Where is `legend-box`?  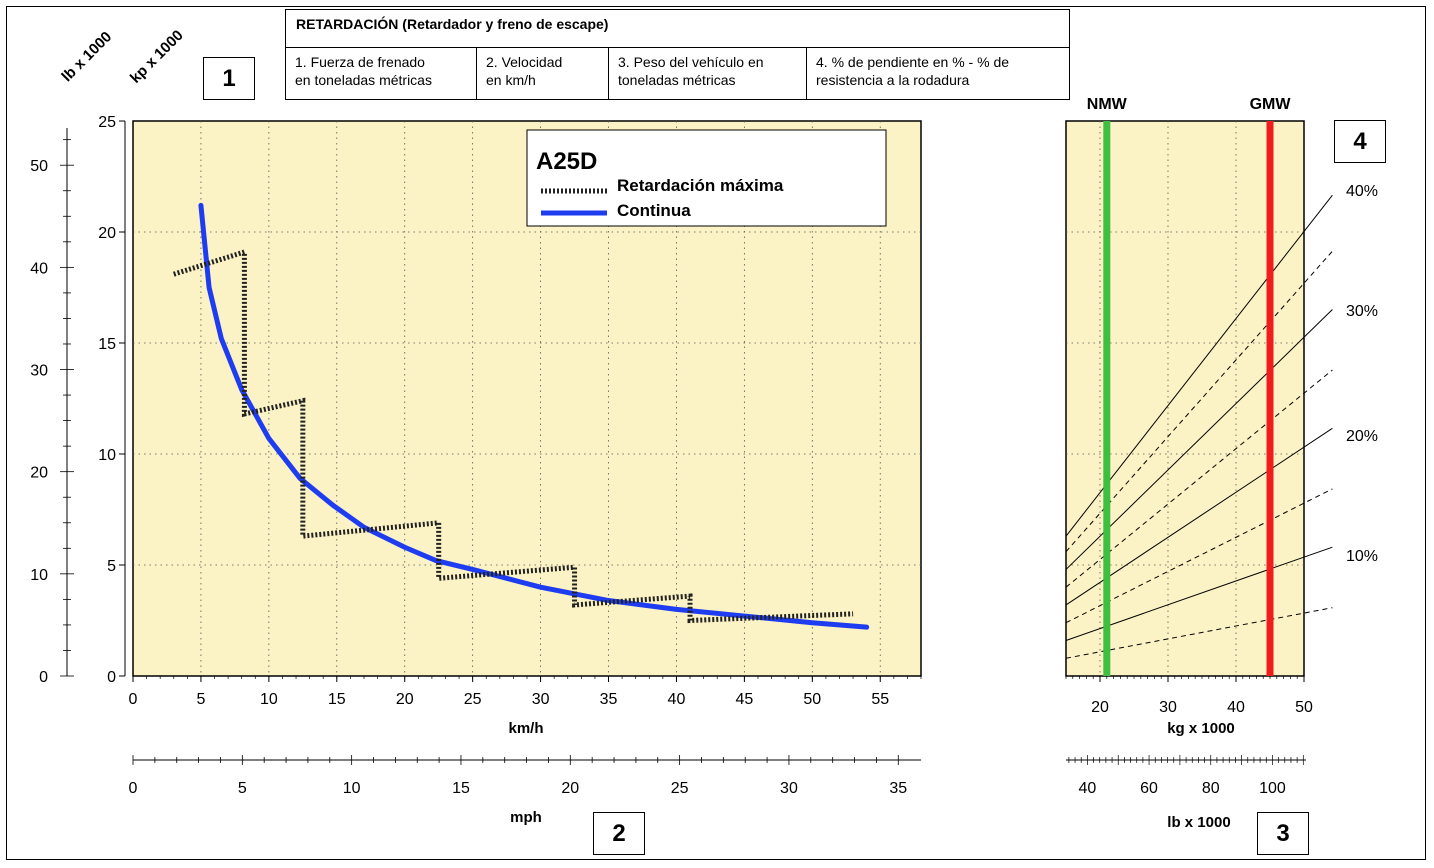 legend-box is located at coordinates (706, 178).